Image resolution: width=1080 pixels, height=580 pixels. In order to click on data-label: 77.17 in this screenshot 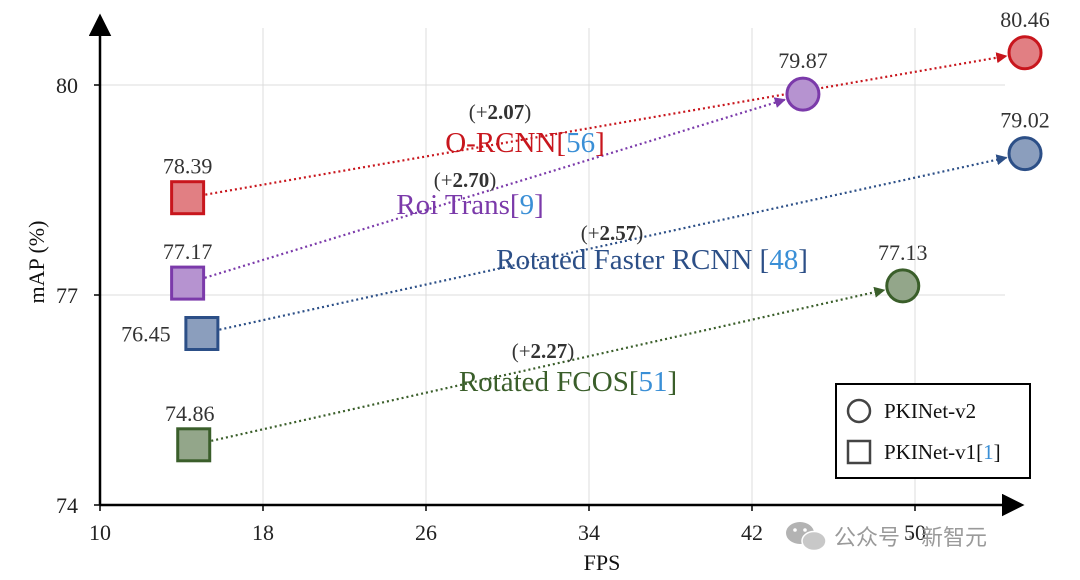, I will do `click(188, 251)`.